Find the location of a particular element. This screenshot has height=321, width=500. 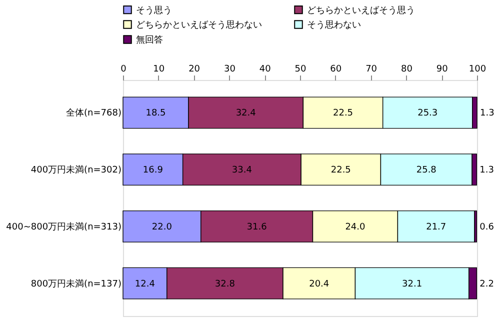

data-label: 31.6 is located at coordinates (257, 227).